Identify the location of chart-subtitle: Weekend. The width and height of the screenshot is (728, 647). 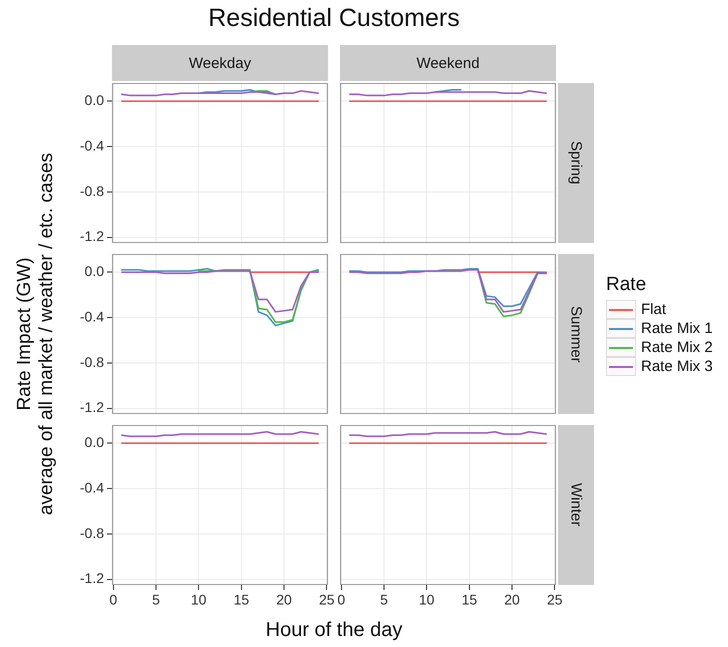
(448, 63).